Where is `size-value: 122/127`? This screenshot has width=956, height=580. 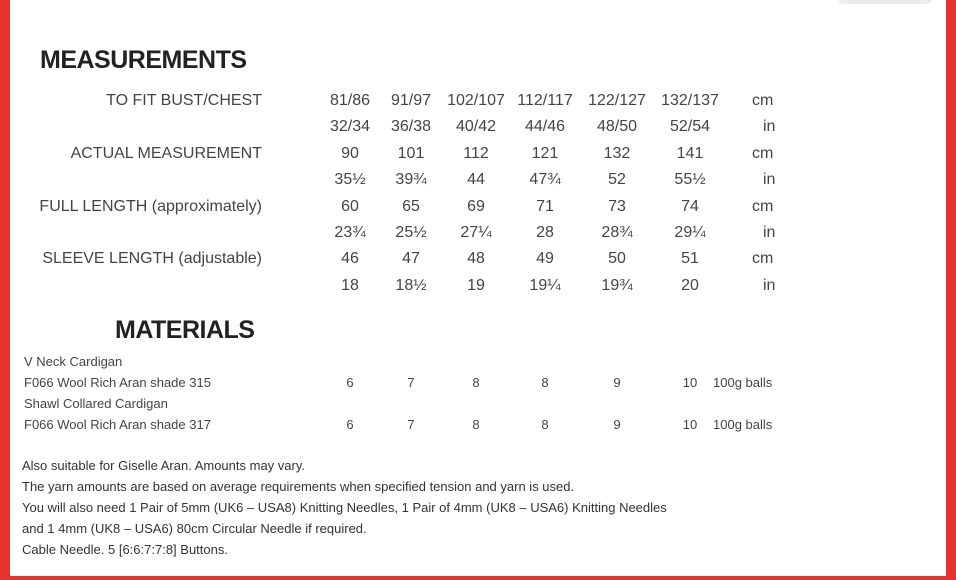 size-value: 122/127 is located at coordinates (617, 100).